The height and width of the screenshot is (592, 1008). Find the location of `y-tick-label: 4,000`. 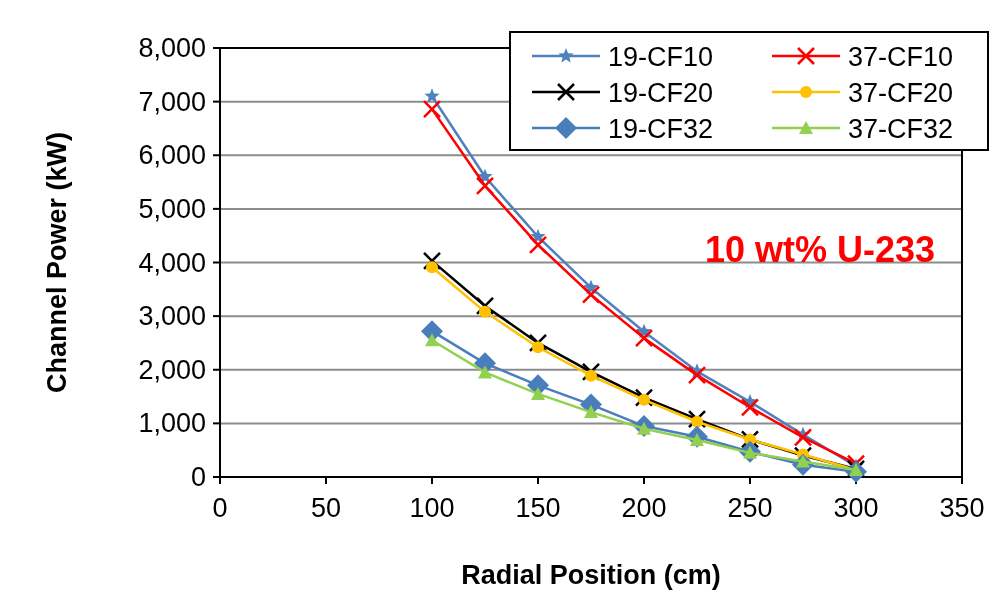

y-tick-label: 4,000 is located at coordinates (172, 262).